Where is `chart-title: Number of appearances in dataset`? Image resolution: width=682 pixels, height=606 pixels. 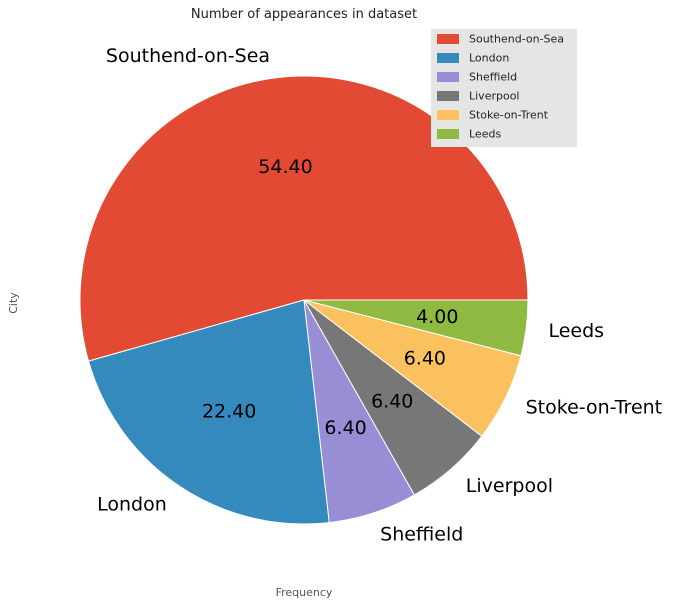
chart-title: Number of appearances in dataset is located at coordinates (304, 14).